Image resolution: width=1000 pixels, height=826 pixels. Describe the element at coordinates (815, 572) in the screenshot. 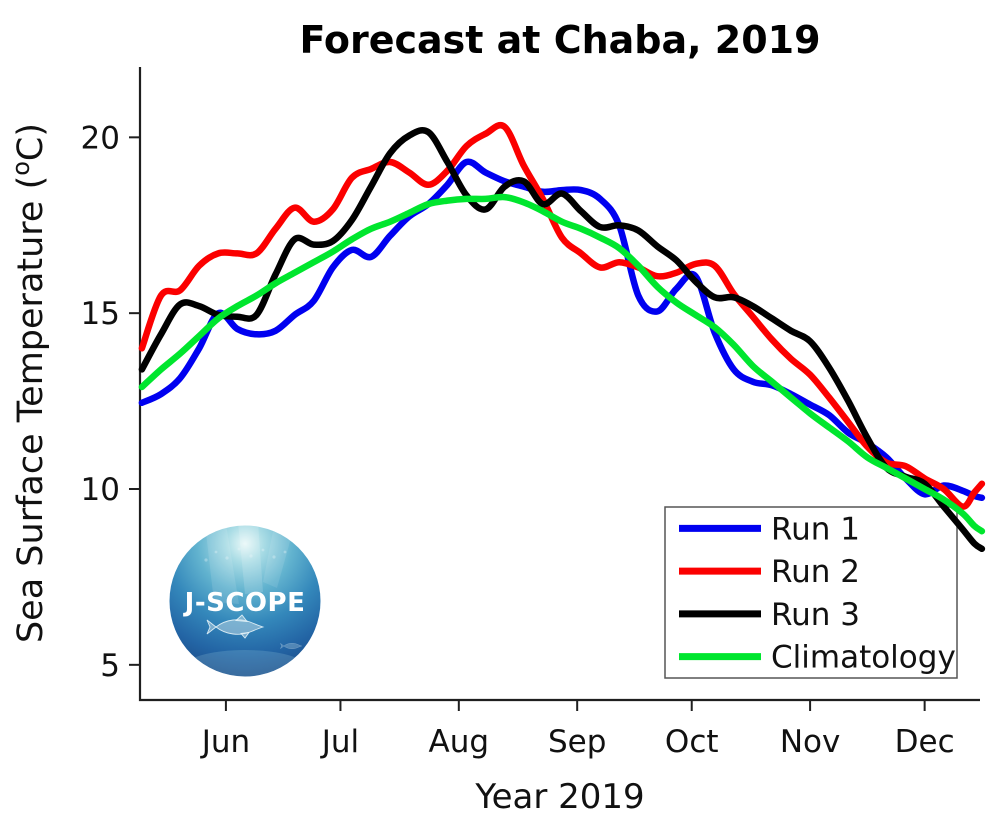

I see `legend-label-run-2: Run 2` at that location.